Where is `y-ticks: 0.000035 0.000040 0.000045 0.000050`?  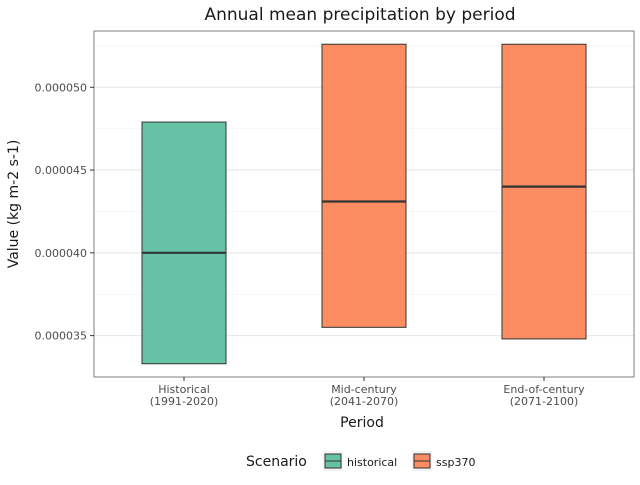 y-ticks: 0.000035 0.000040 0.000045 0.000050 is located at coordinates (64, 212).